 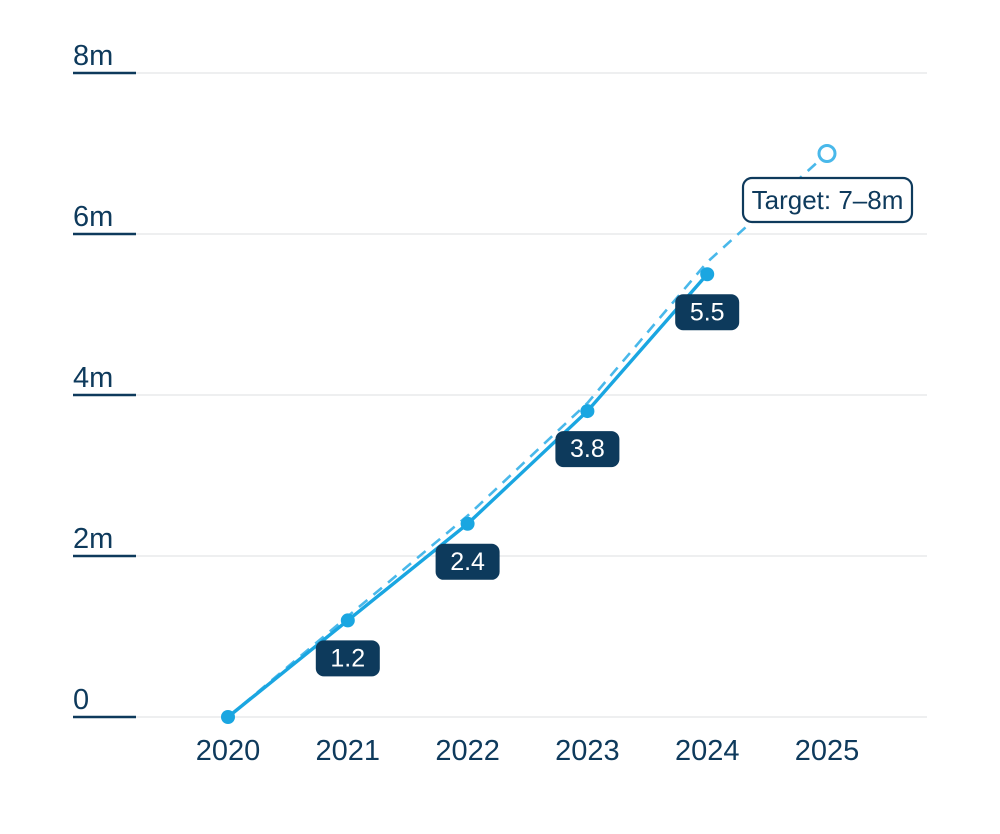 What do you see at coordinates (827, 751) in the screenshot?
I see `x-tick-label-2025: 2025` at bounding box center [827, 751].